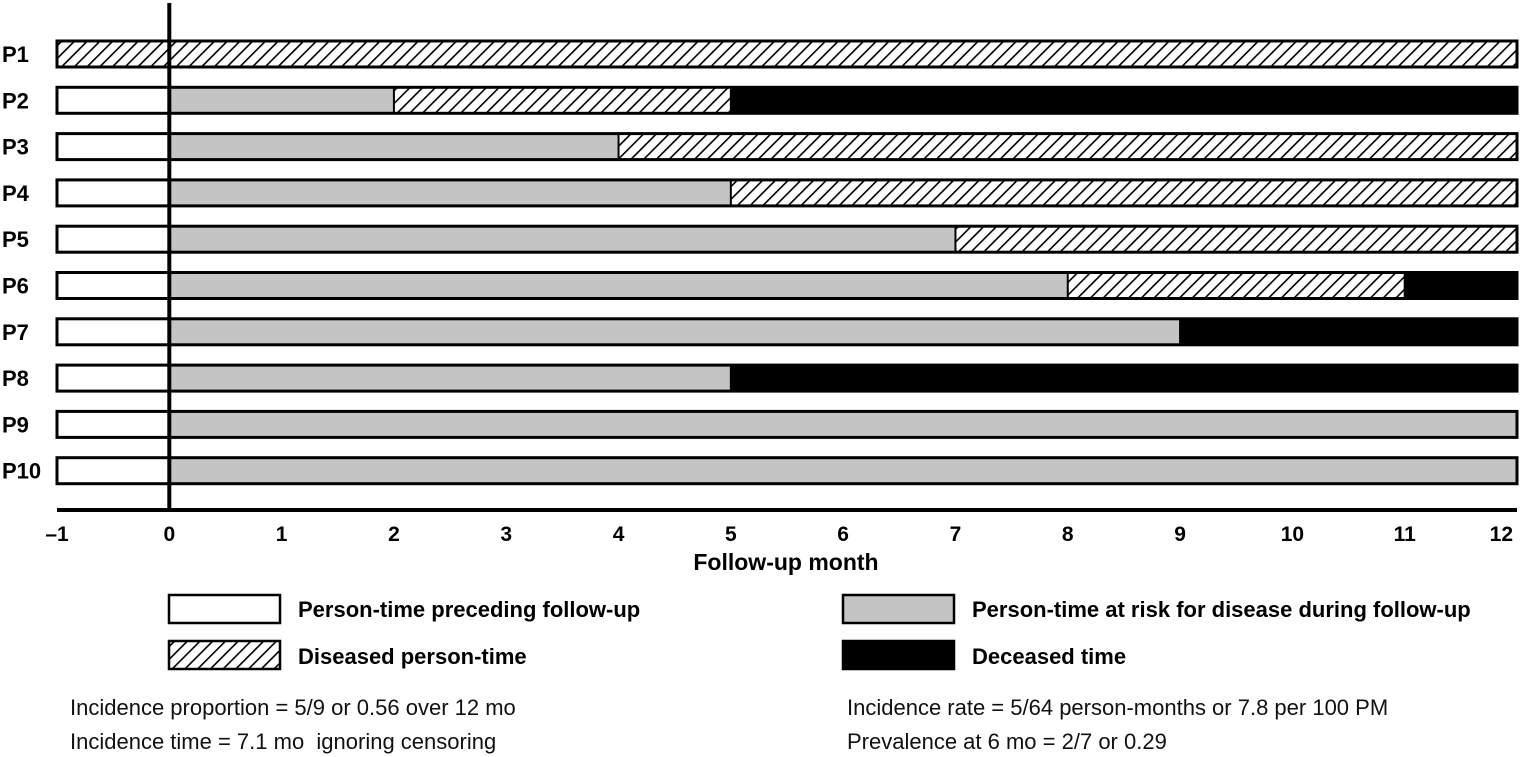 This screenshot has height=757, width=1534. I want to click on participant-row: P1, so click(760, 54).